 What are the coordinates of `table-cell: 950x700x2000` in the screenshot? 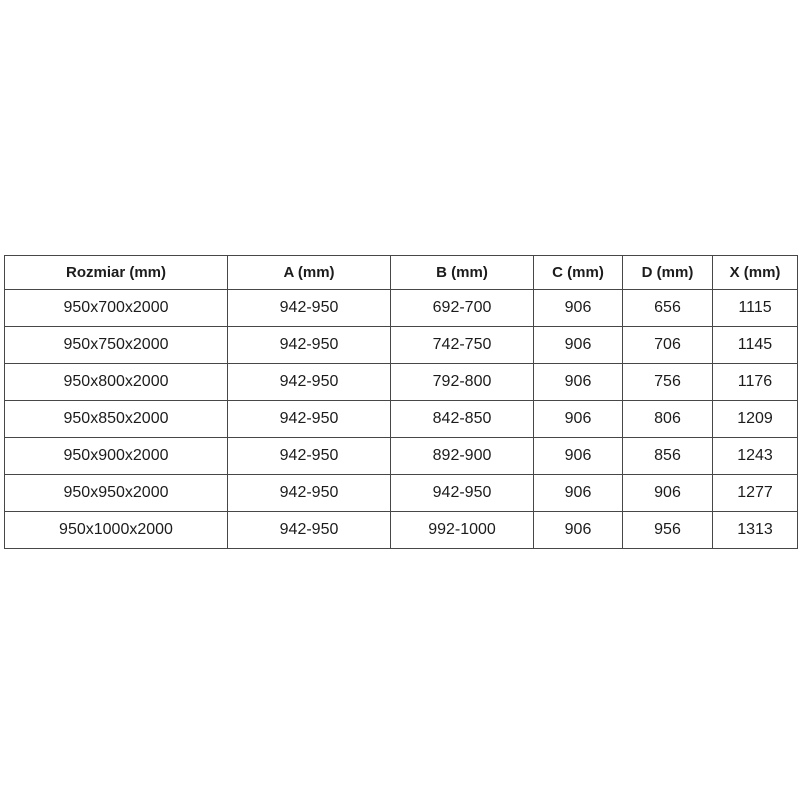 It's located at (116, 308).